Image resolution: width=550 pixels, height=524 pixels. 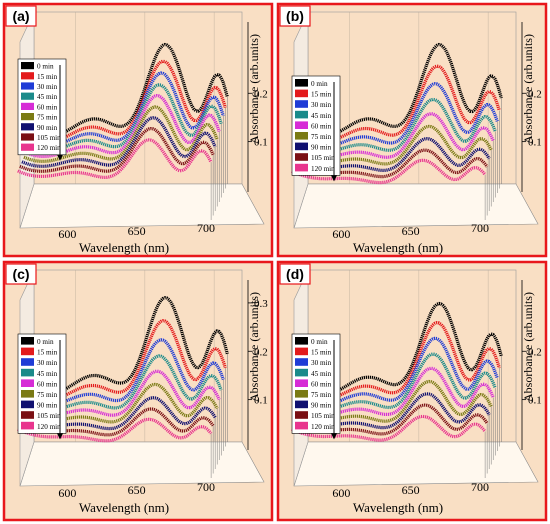 I want to click on panel-label: (b), so click(x=295, y=16).